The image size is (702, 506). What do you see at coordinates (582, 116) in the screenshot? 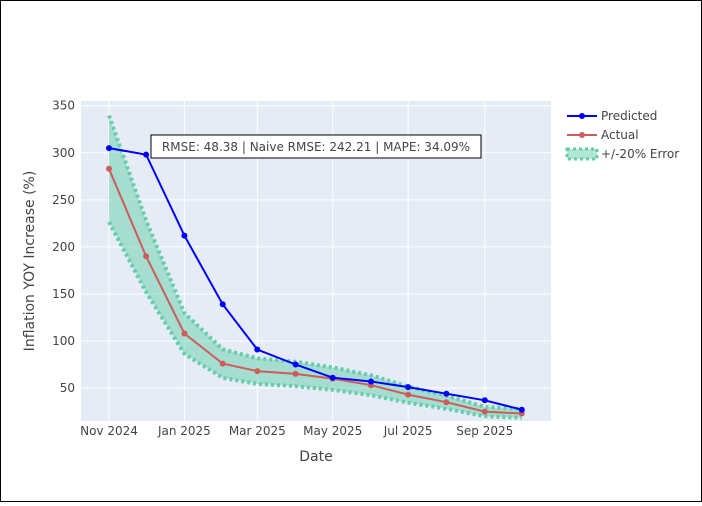
I see `legend-marker-predicted` at bounding box center [582, 116].